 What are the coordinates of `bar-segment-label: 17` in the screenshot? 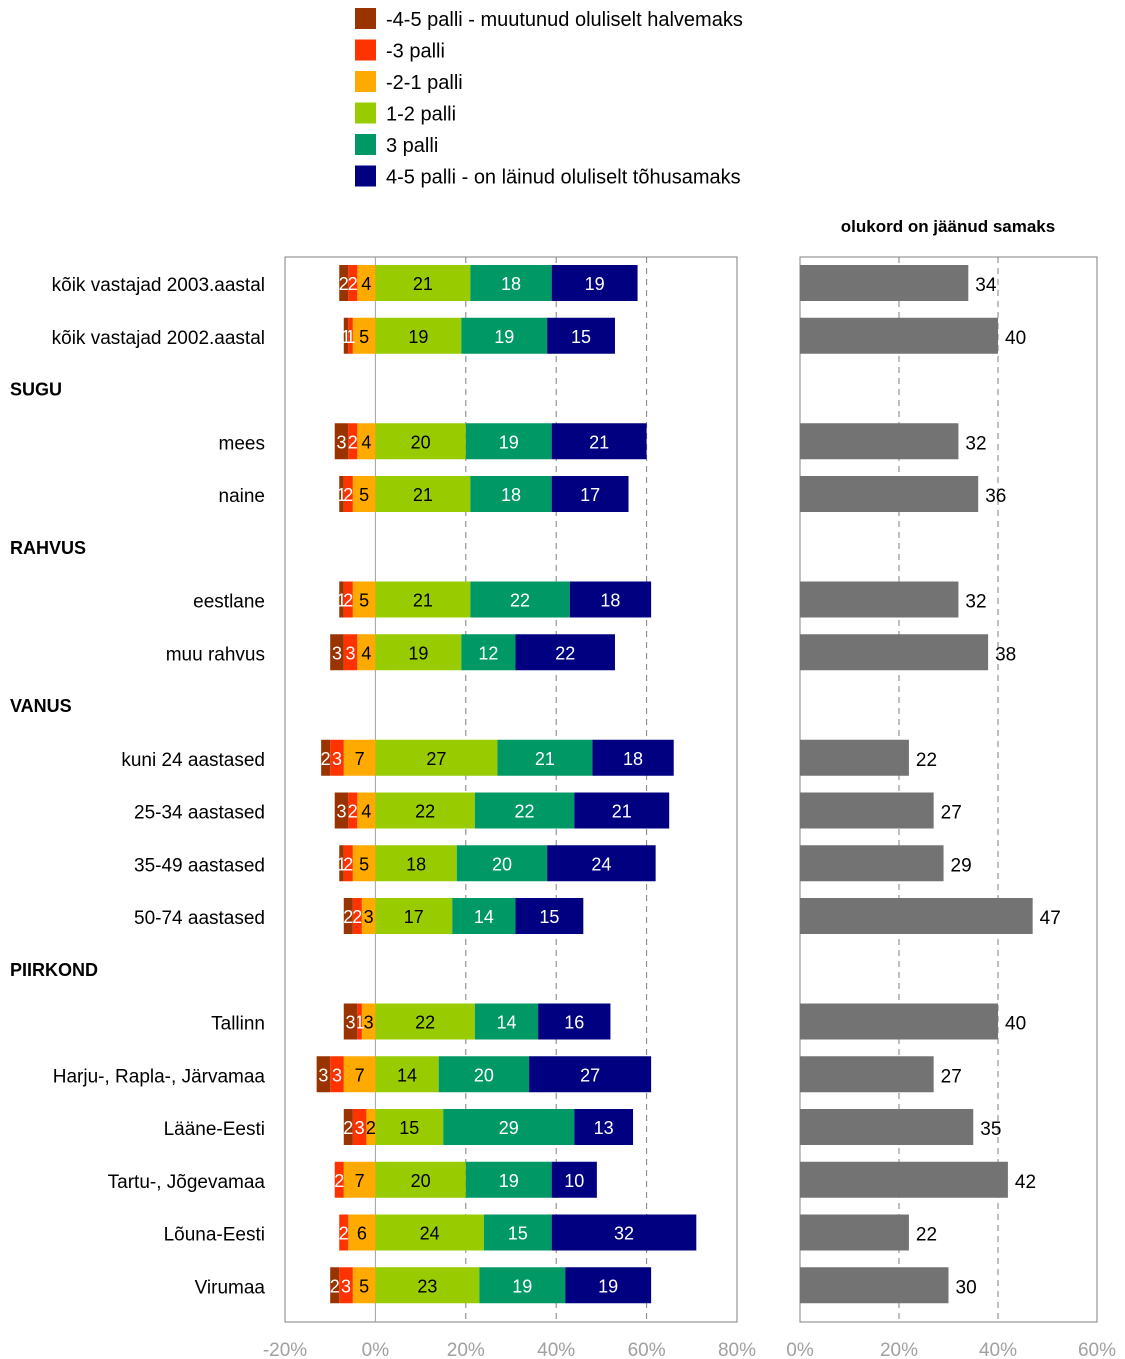 It's located at (414, 917).